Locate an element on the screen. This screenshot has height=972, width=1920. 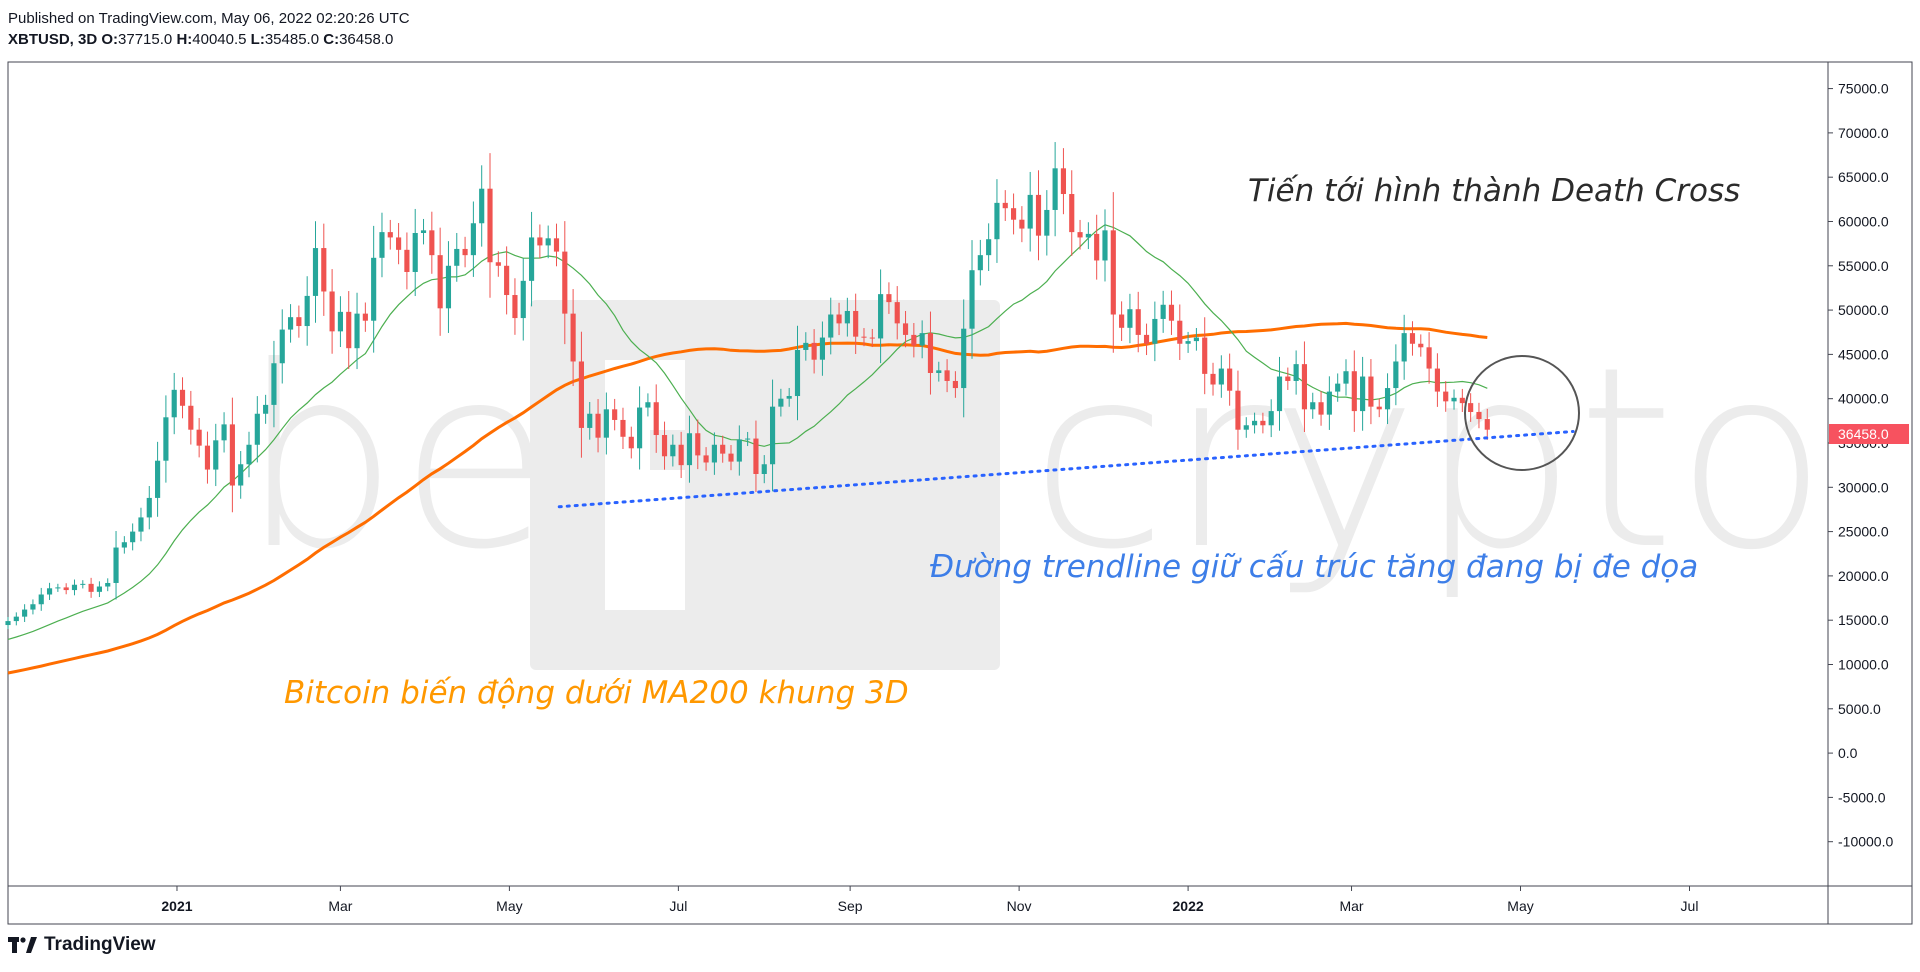
y-tick-label: 5000.0 is located at coordinates (1859, 709).